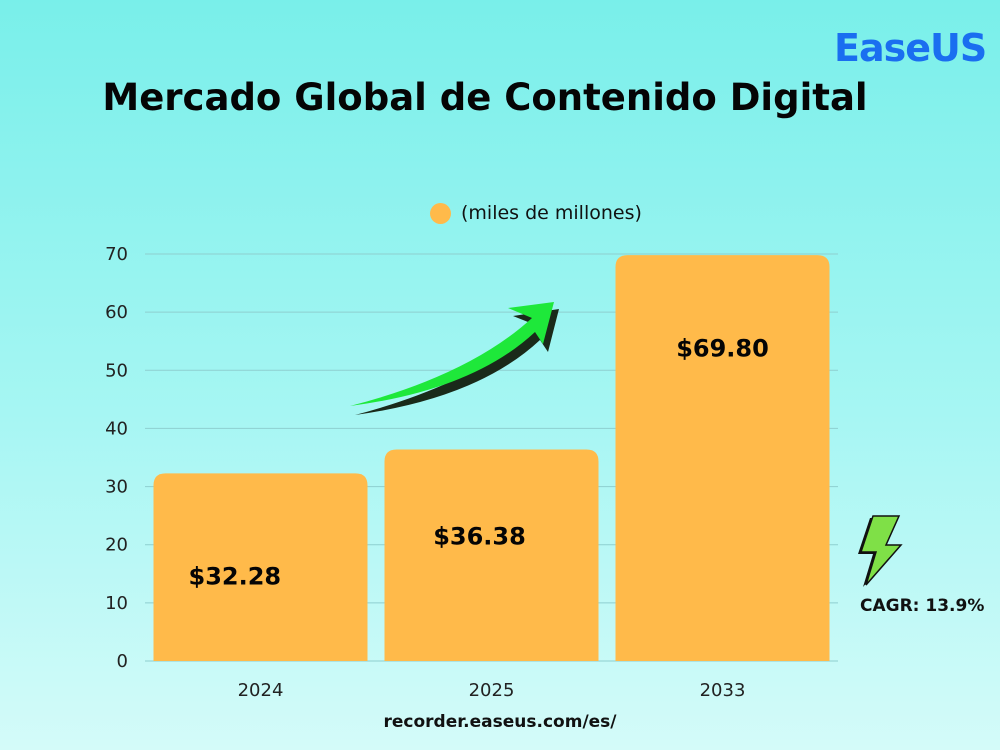  I want to click on x-axis-ticks: 2024 2025 2033, so click(492, 690).